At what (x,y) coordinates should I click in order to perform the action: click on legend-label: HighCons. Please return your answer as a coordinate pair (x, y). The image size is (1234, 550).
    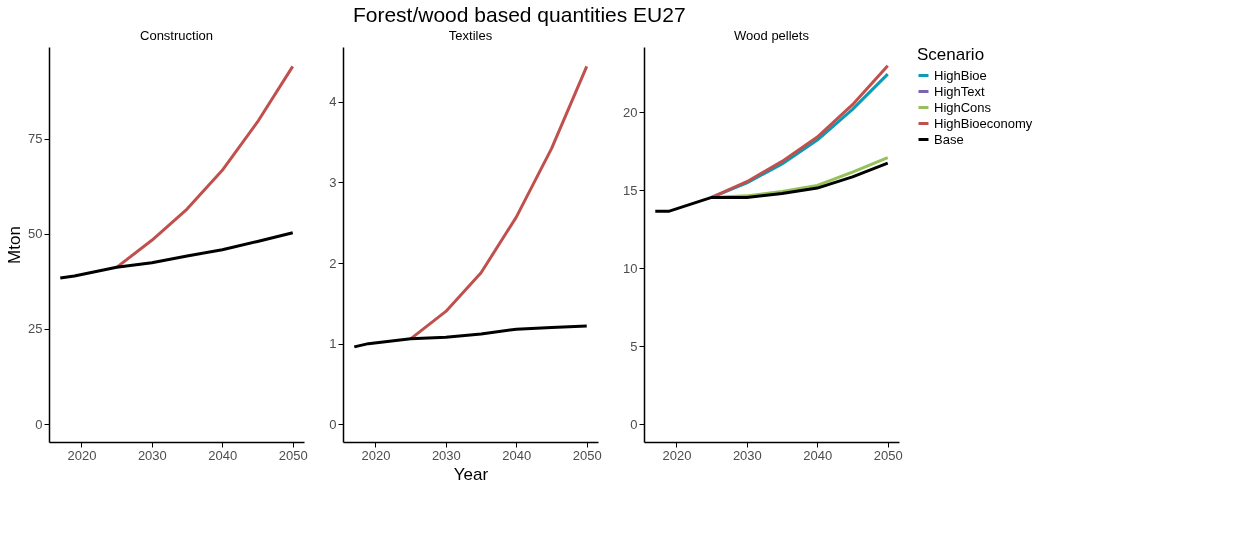
    Looking at the image, I should click on (963, 107).